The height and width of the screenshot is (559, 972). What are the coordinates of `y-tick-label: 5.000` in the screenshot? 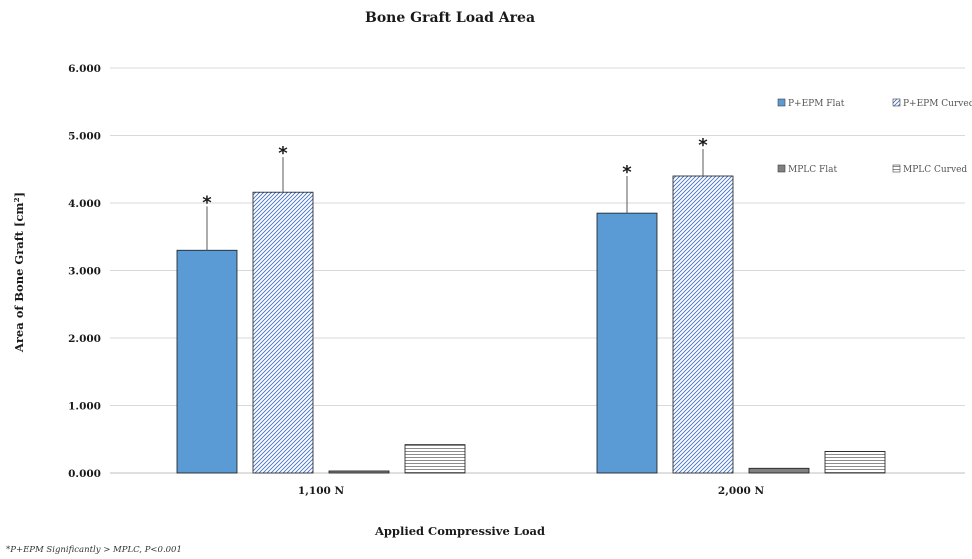 It's located at (84, 137).